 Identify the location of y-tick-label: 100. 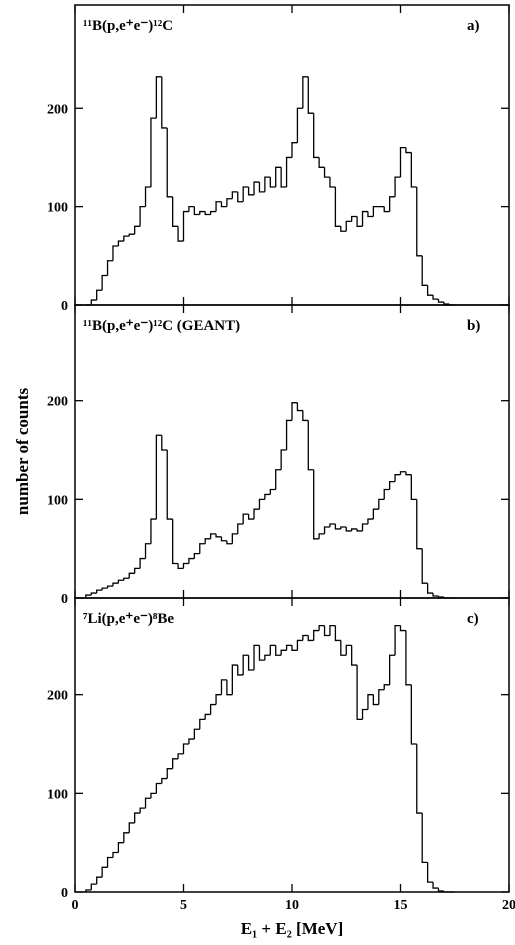
(57, 794).